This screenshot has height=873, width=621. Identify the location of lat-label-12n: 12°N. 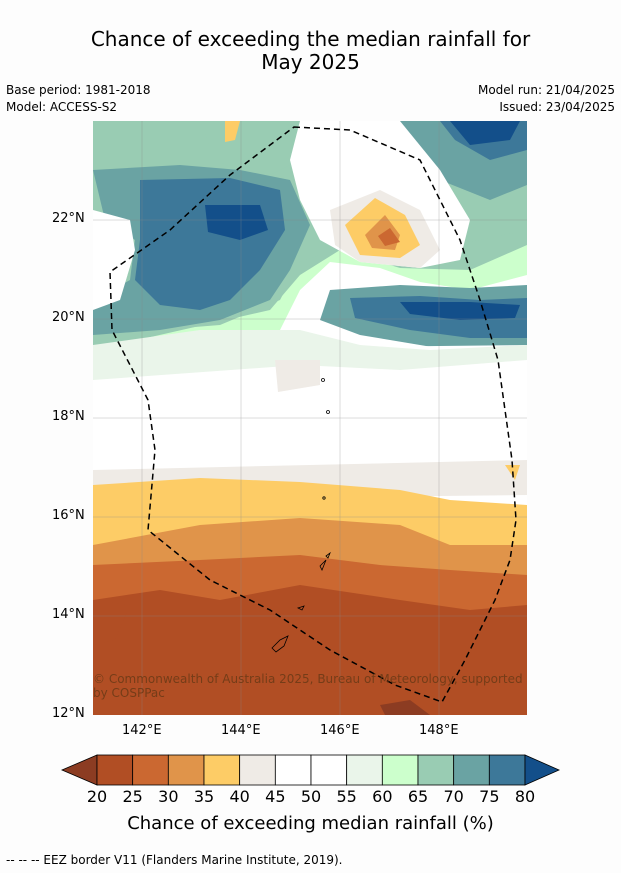
(68, 713).